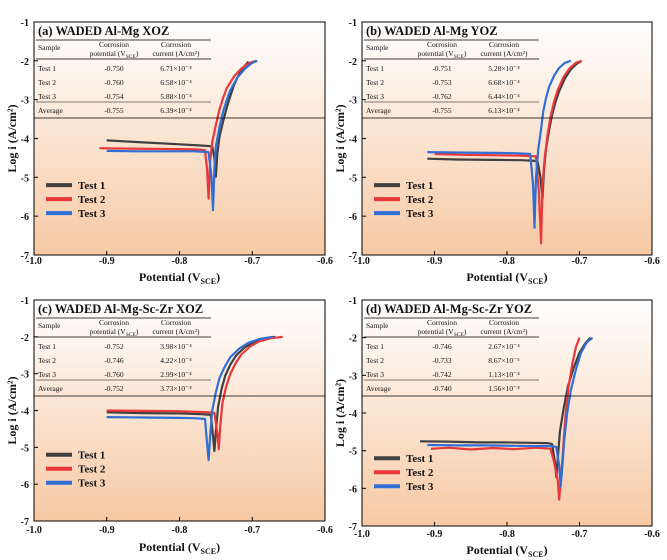 The height and width of the screenshot is (560, 667). I want to click on table-cell-current: 6.68×10⁻⁴, so click(504, 82).